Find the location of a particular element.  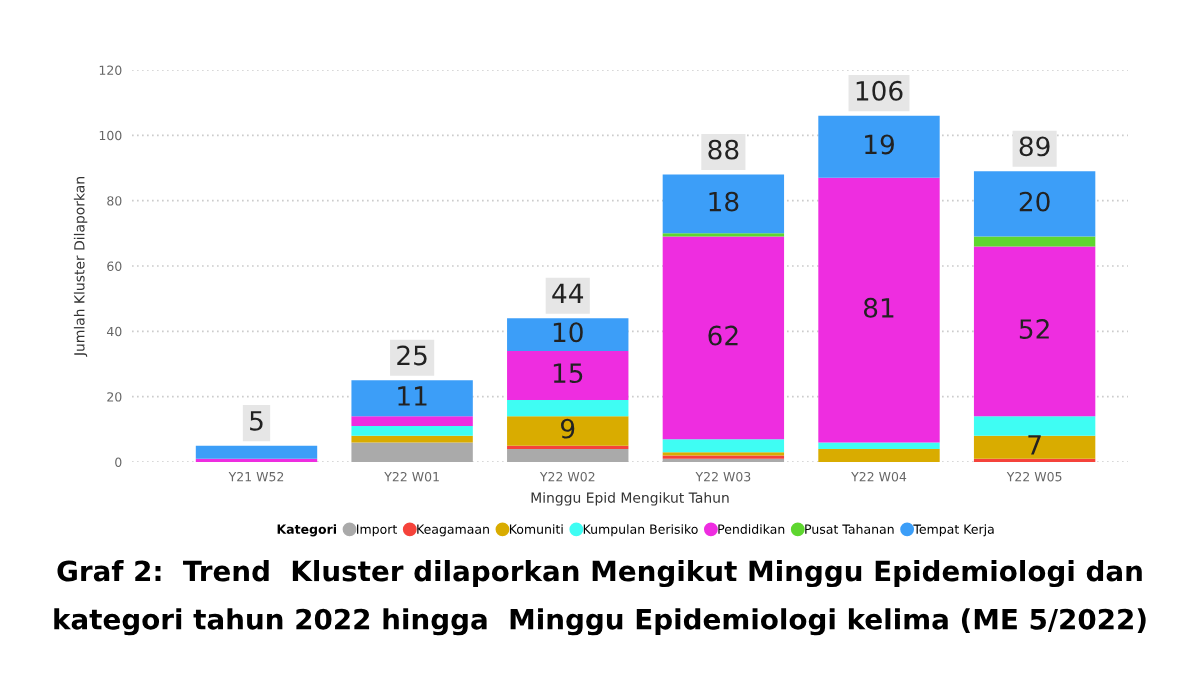

data-label: 15 is located at coordinates (568, 373).